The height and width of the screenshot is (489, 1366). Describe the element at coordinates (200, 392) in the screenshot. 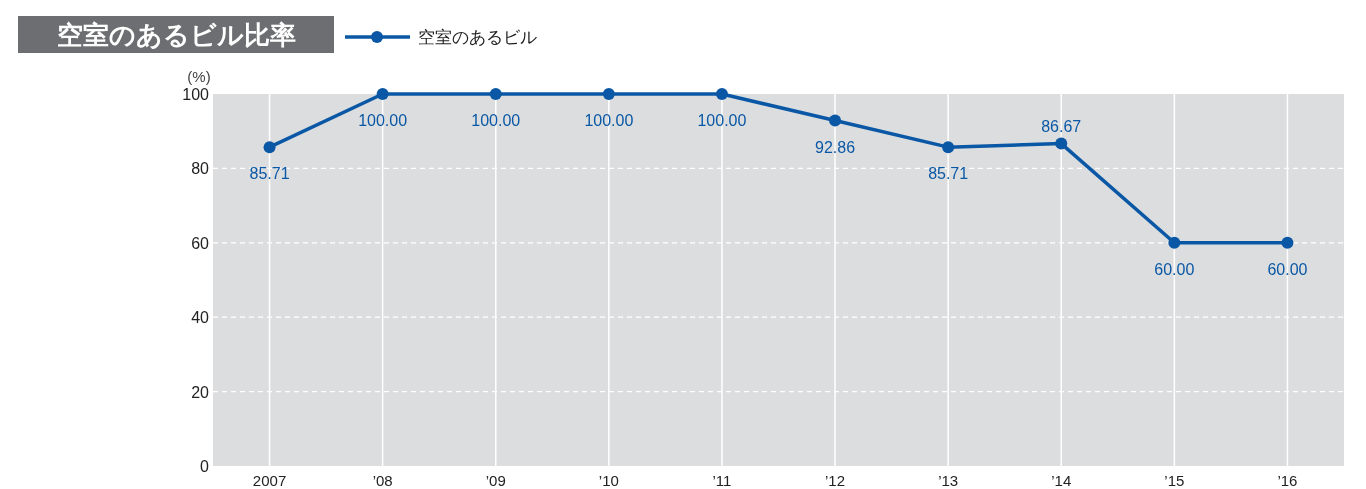

I see `y-tick-label: 20` at that location.